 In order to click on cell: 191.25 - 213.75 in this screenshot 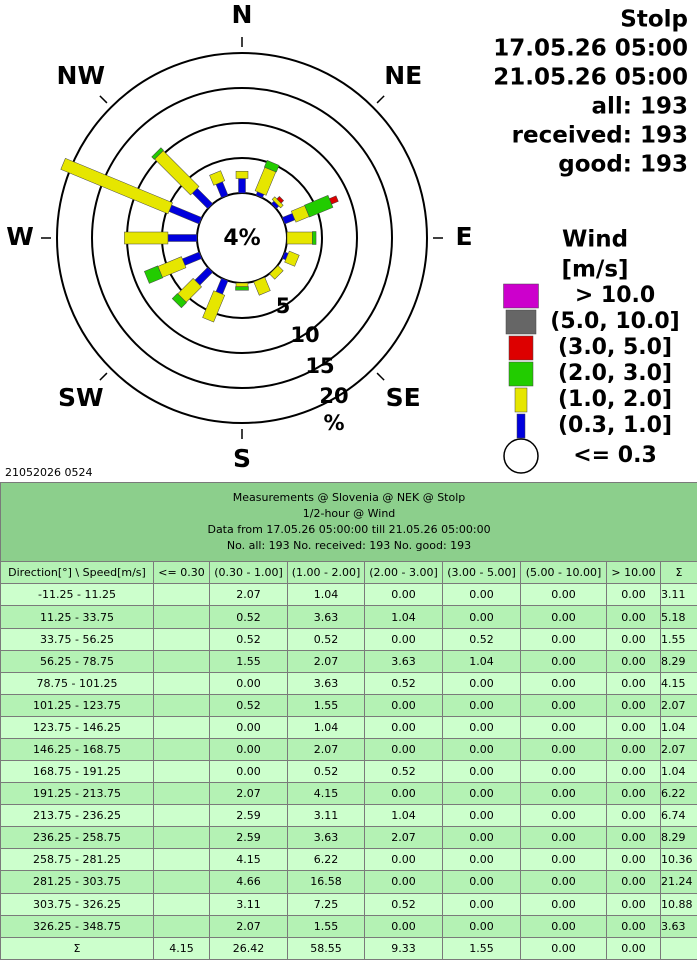, I will do `click(77, 794)`.